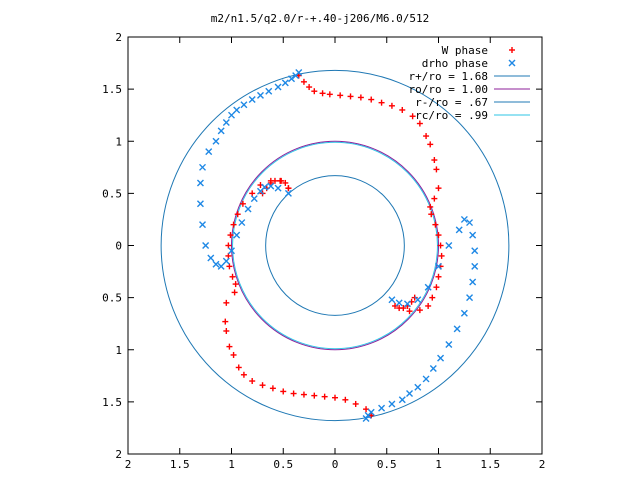 The image size is (640, 480). What do you see at coordinates (451, 115) in the screenshot?
I see `legend-label: rc/ro = .99` at bounding box center [451, 115].